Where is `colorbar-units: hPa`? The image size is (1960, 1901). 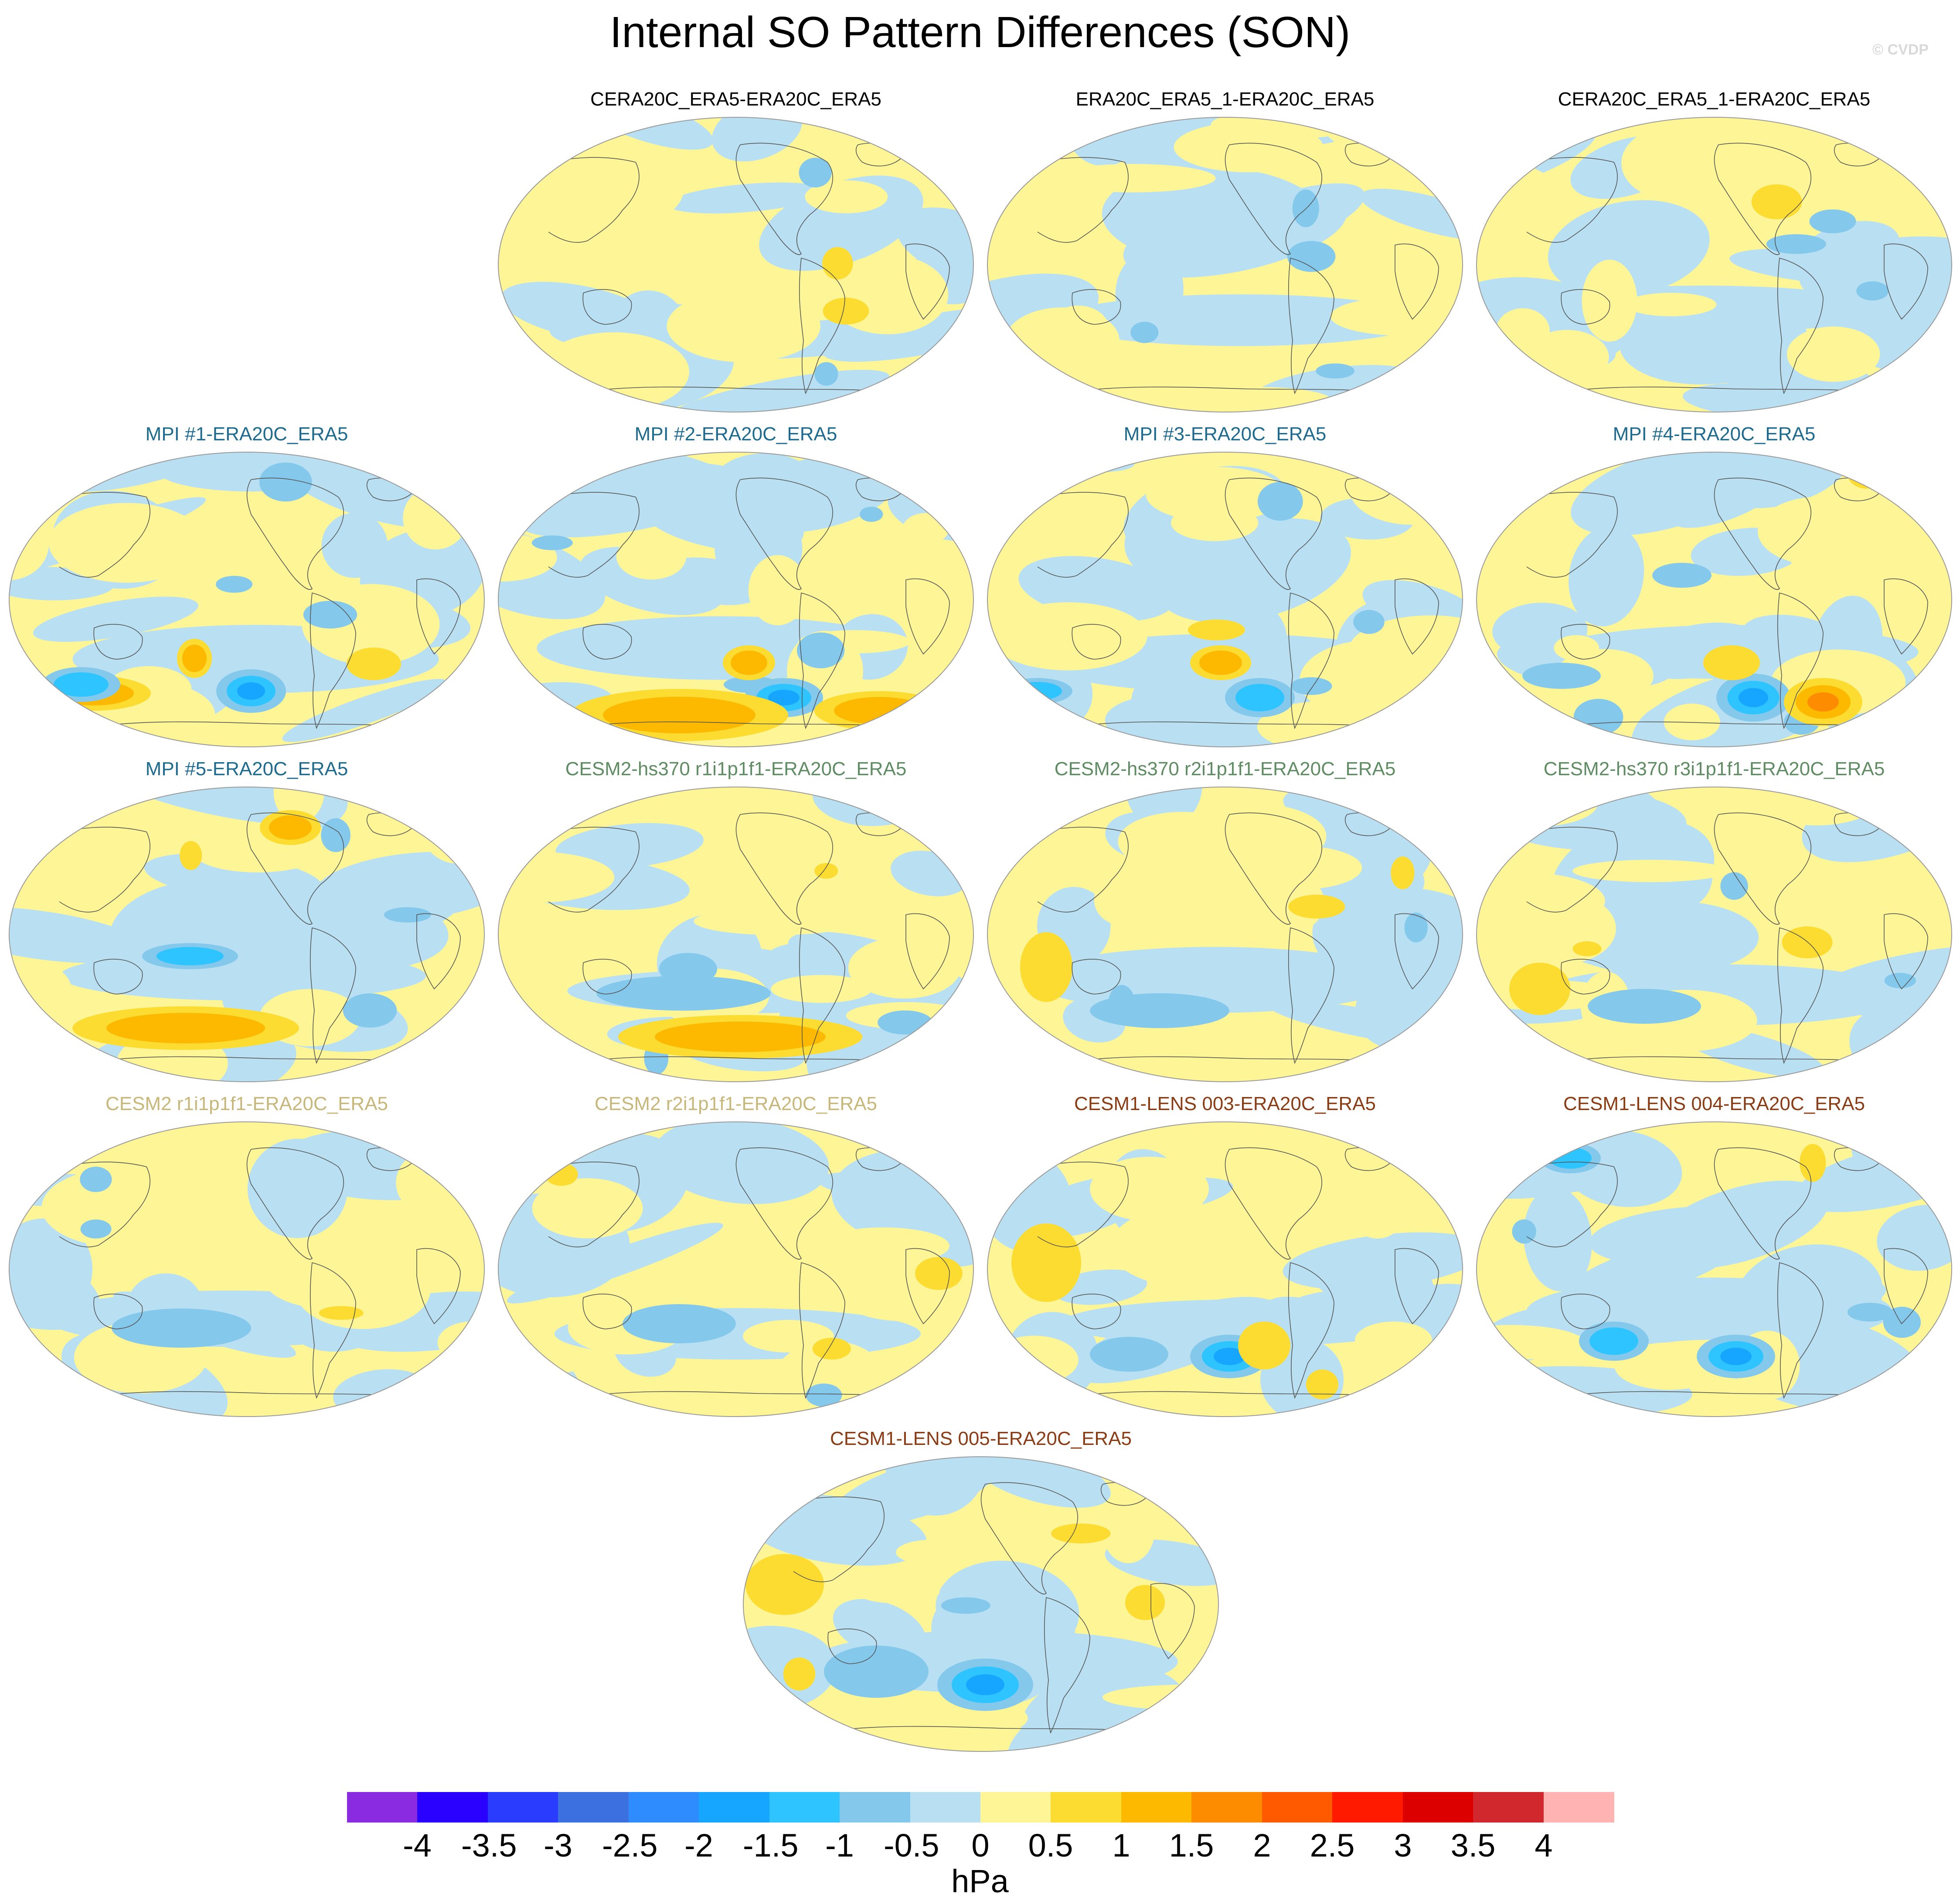
colorbar-units: hPa is located at coordinates (980, 1881).